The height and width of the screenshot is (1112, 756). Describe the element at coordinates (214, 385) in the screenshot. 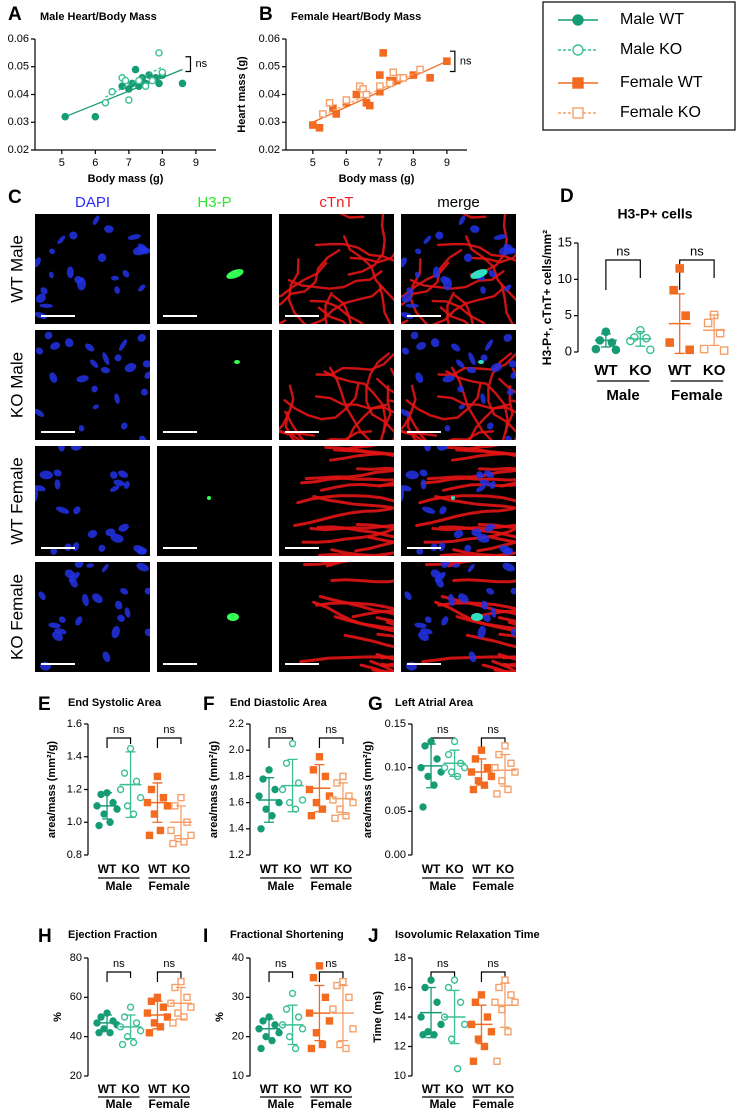

I see `micrograph-background` at that location.